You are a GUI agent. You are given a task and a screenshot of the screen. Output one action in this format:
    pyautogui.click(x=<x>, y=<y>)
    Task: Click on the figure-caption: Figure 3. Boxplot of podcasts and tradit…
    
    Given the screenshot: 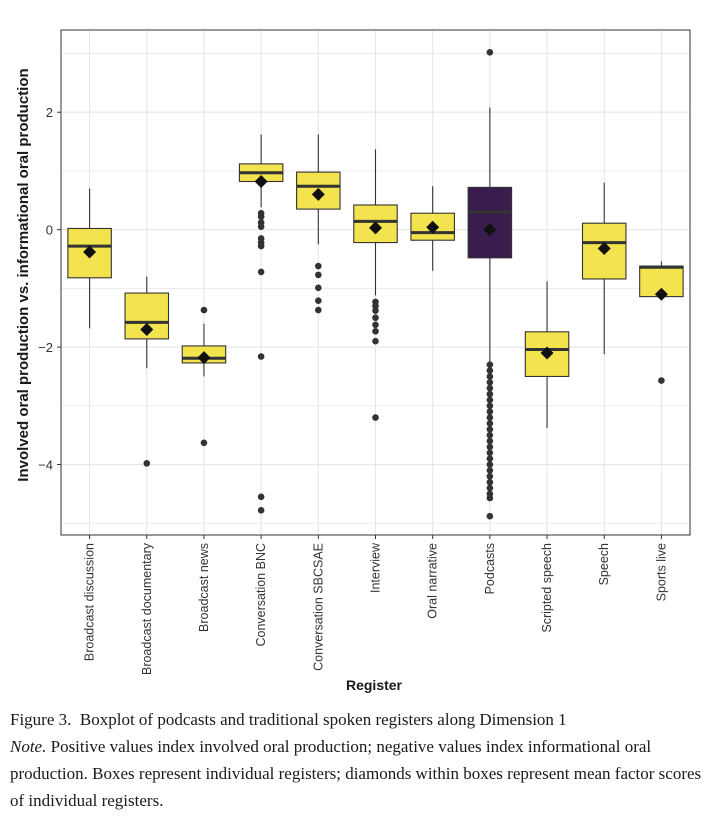 What is the action you would take?
    pyautogui.click(x=356, y=760)
    